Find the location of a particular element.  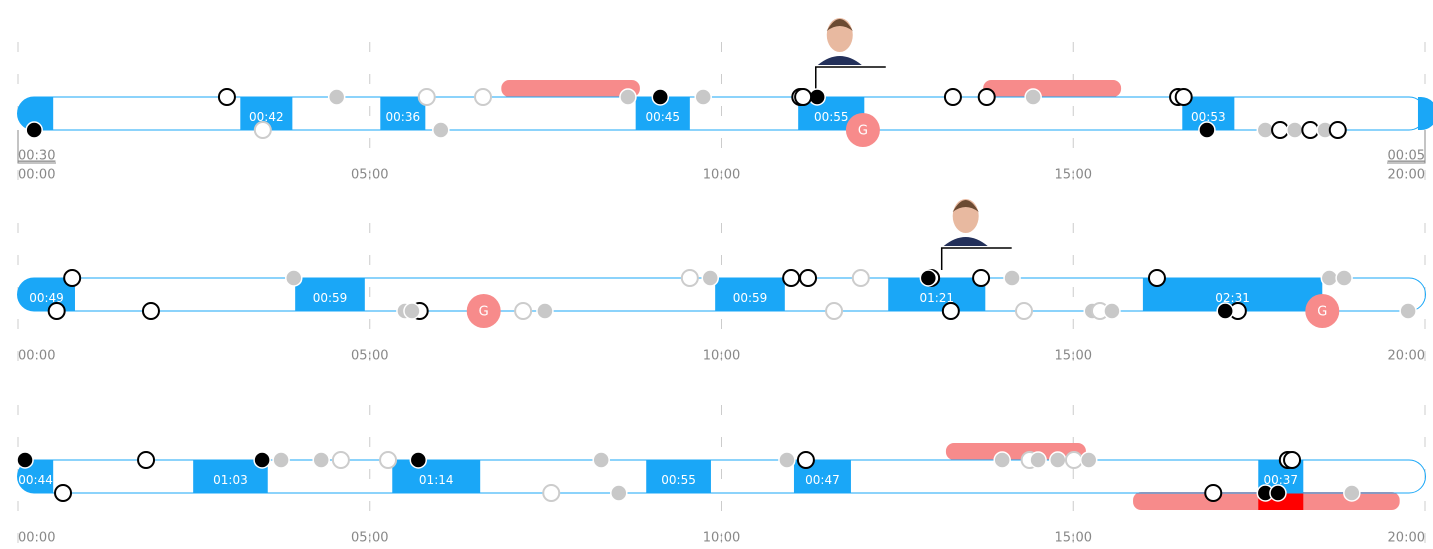

shift-label: 00:36 is located at coordinates (403, 117).